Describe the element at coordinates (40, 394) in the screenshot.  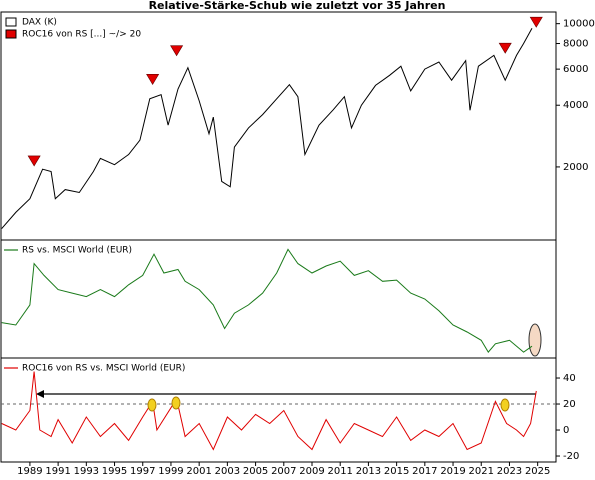
I see `arrow-head` at that location.